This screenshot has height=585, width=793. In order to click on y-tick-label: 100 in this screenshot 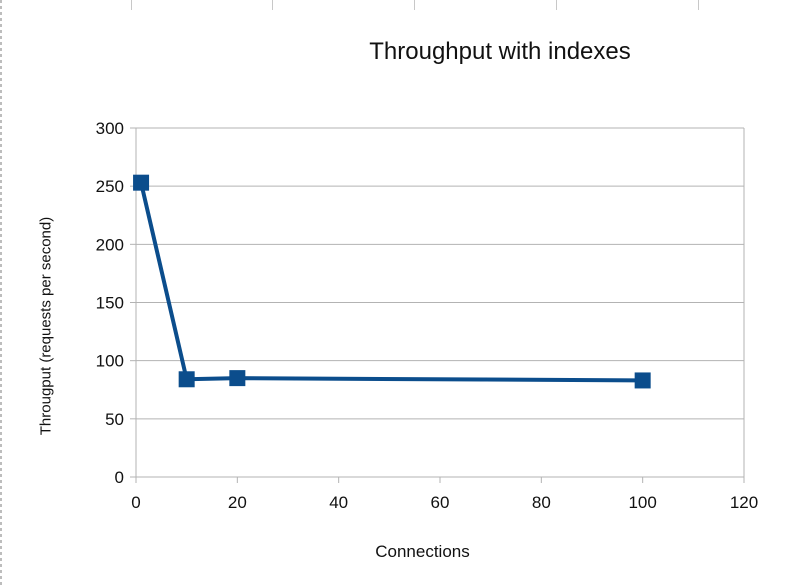, I will do `click(110, 361)`.